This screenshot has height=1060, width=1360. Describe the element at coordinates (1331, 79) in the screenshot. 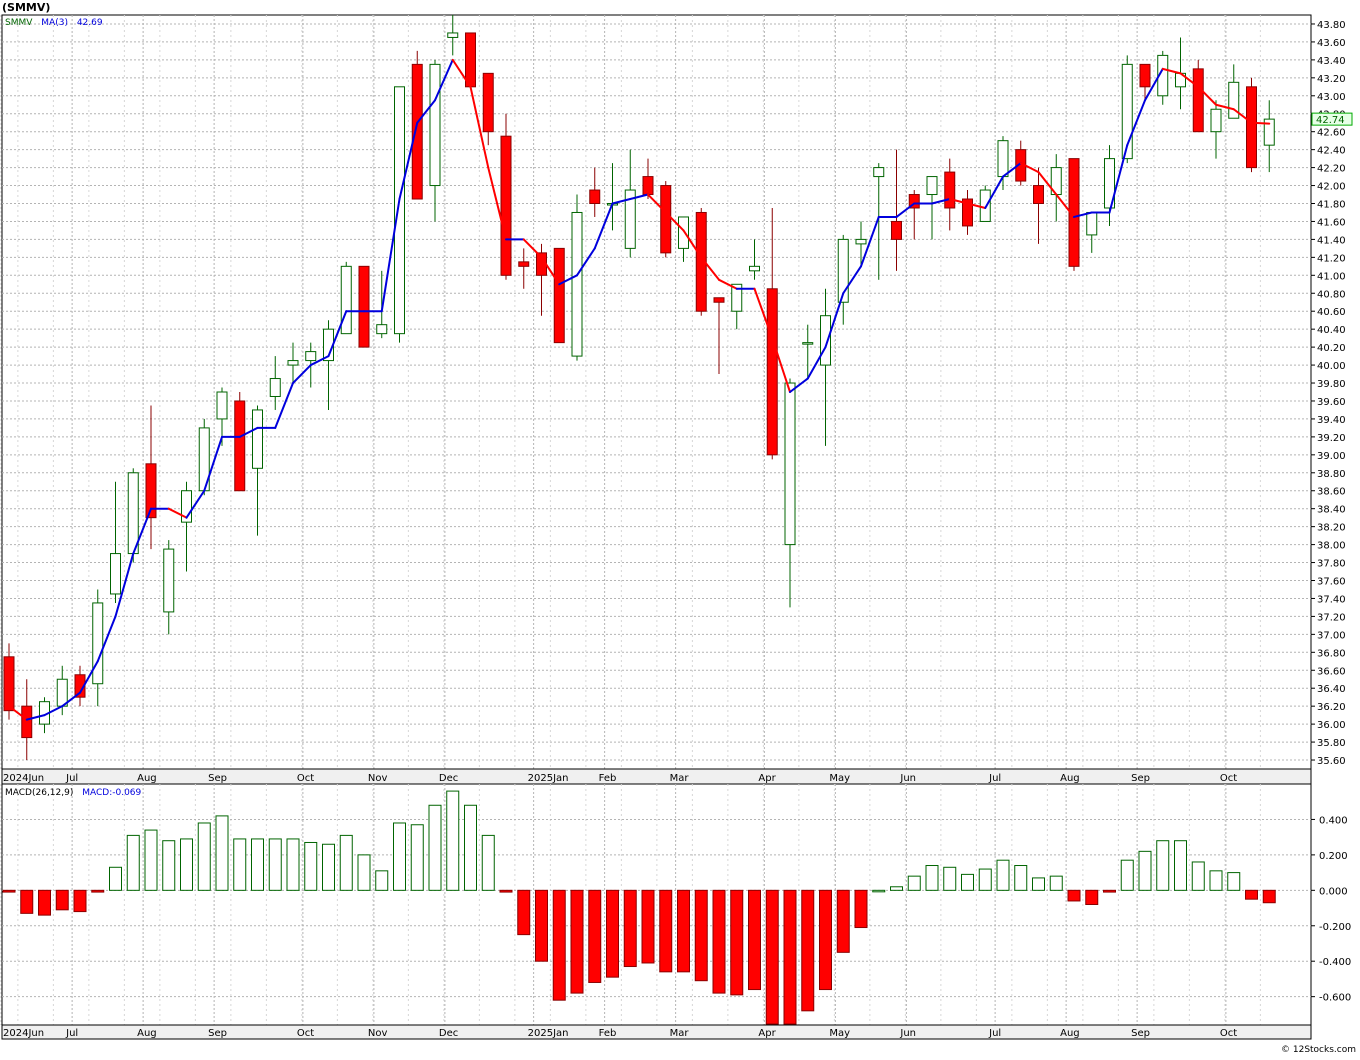

I see `price-tick-label: 43.20` at that location.